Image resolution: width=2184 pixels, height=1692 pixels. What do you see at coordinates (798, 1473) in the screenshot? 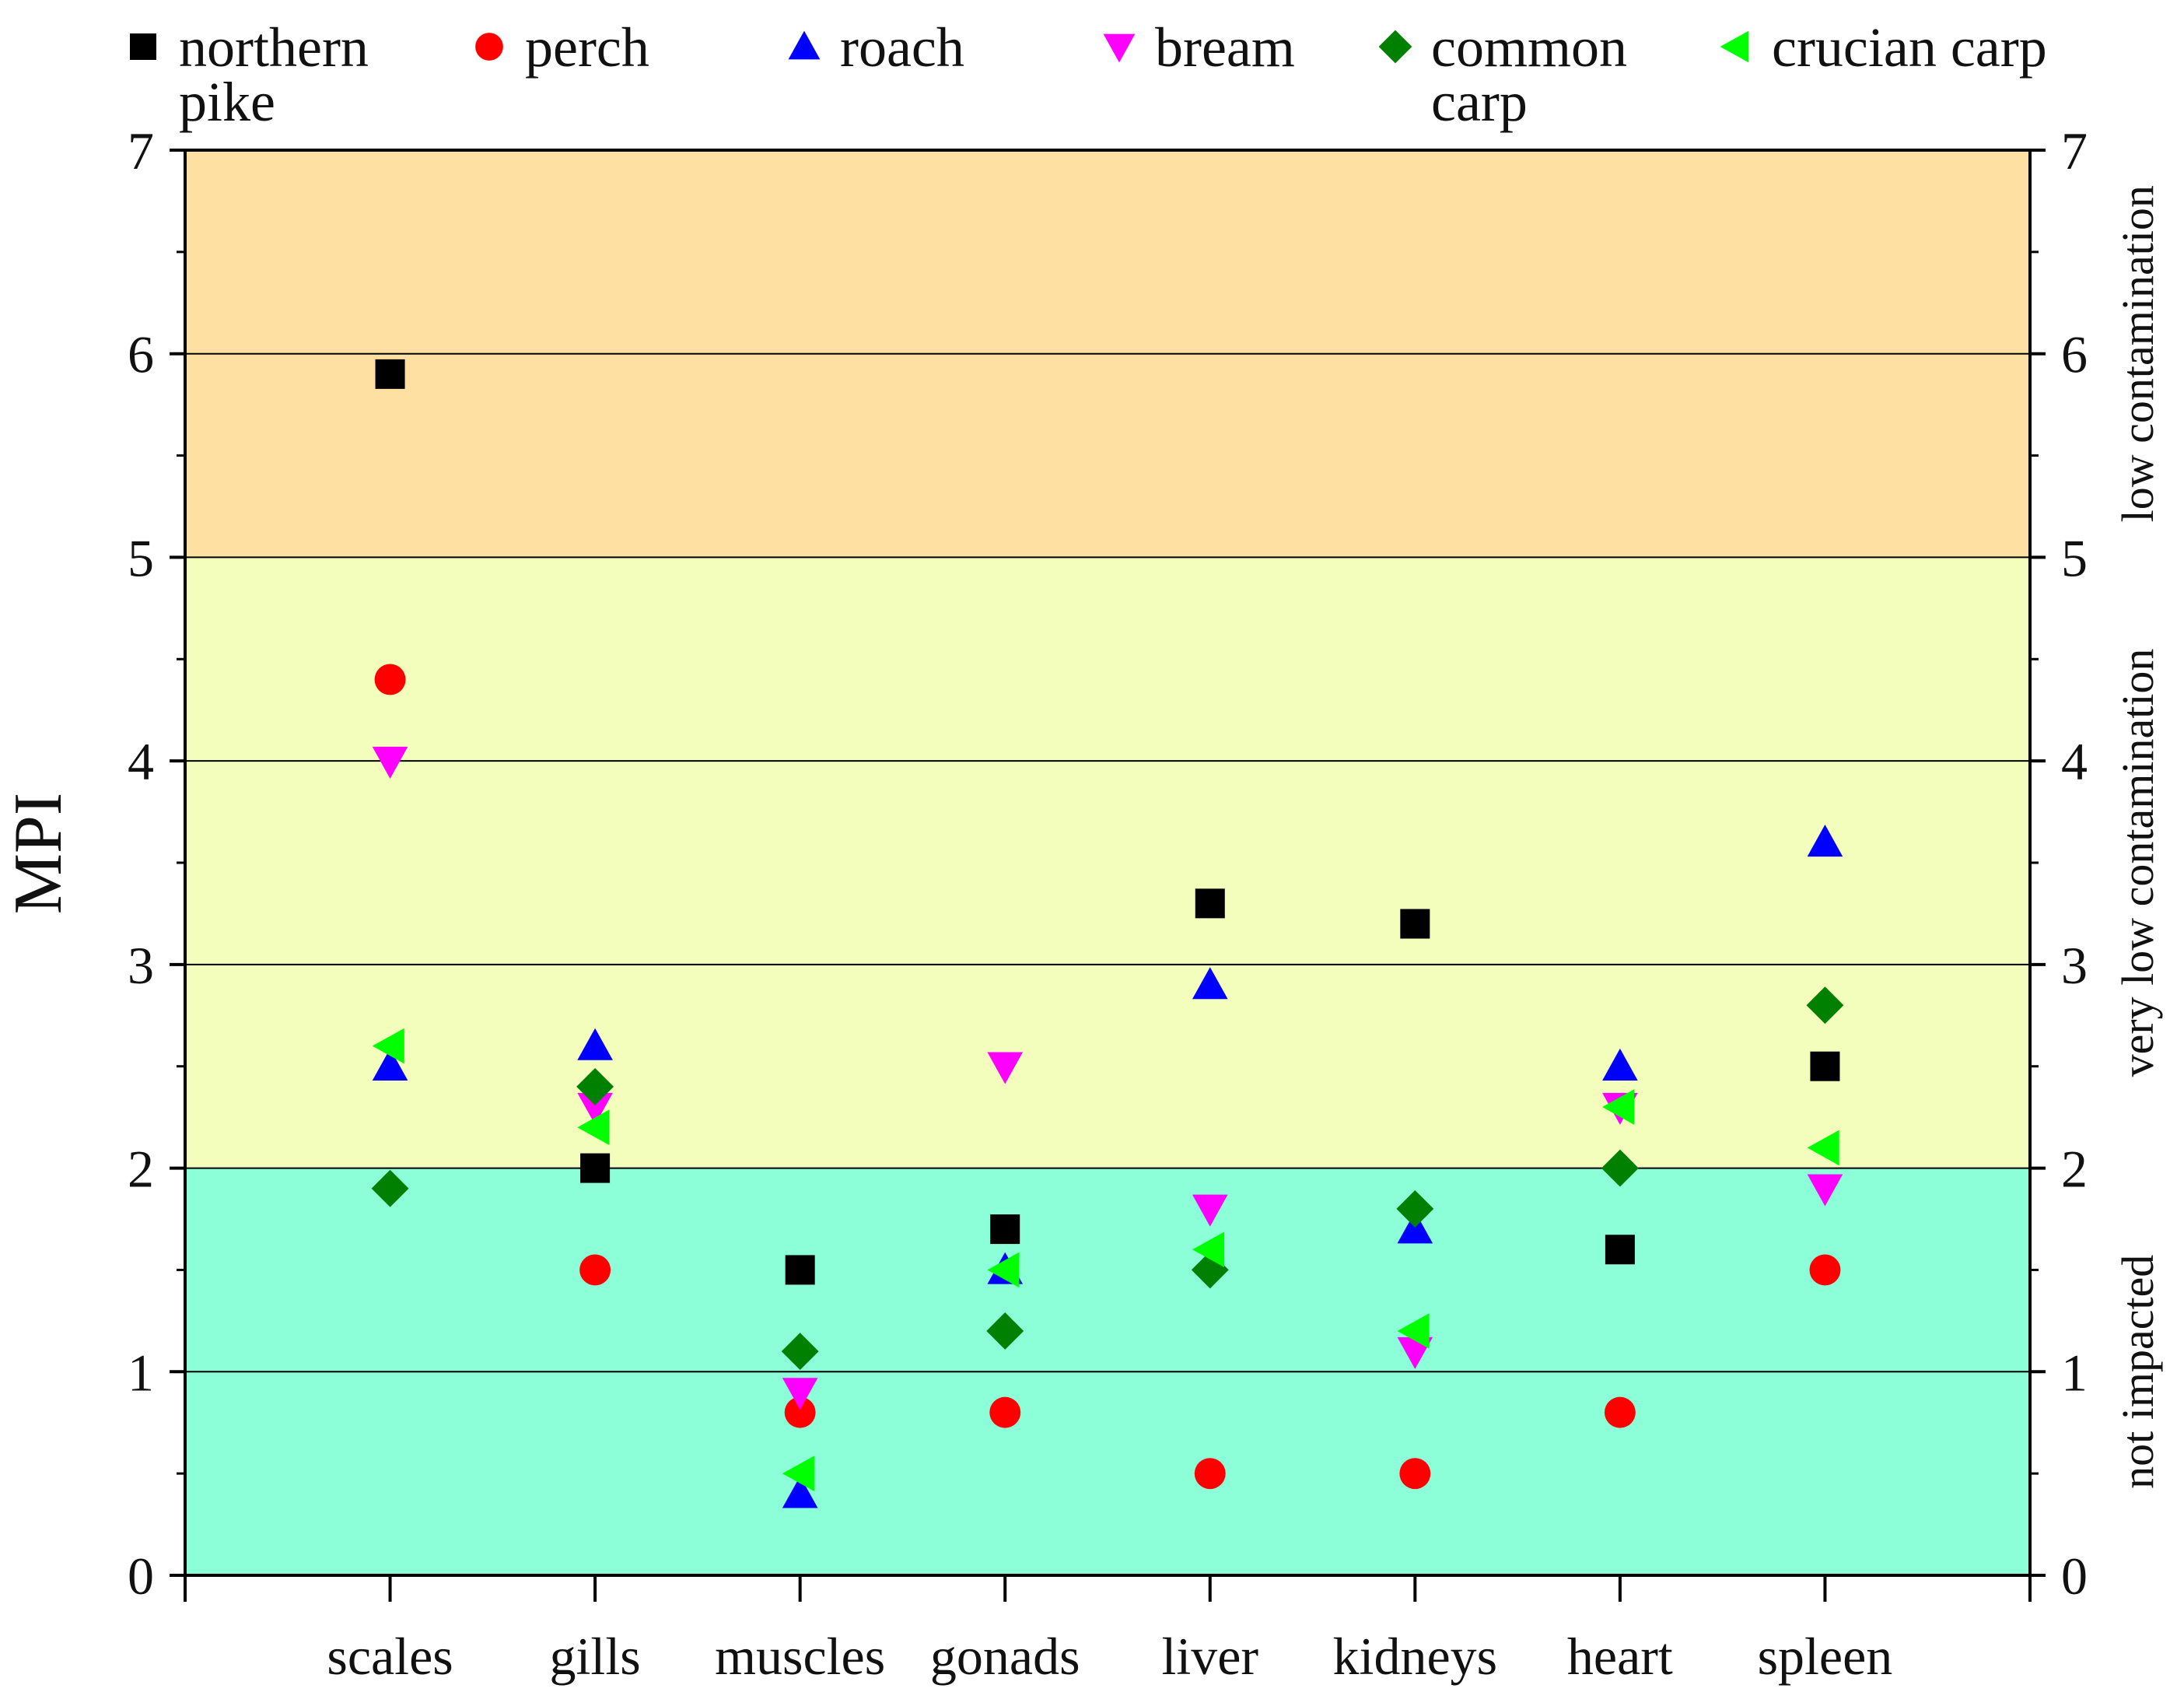
I see `point-crucian-carp-muscles` at bounding box center [798, 1473].